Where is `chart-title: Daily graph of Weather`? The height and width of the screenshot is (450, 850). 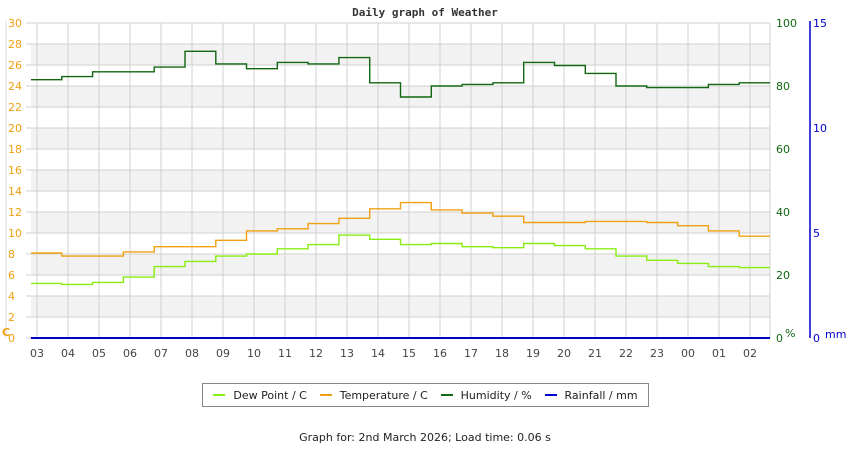 chart-title: Daily graph of Weather is located at coordinates (425, 12).